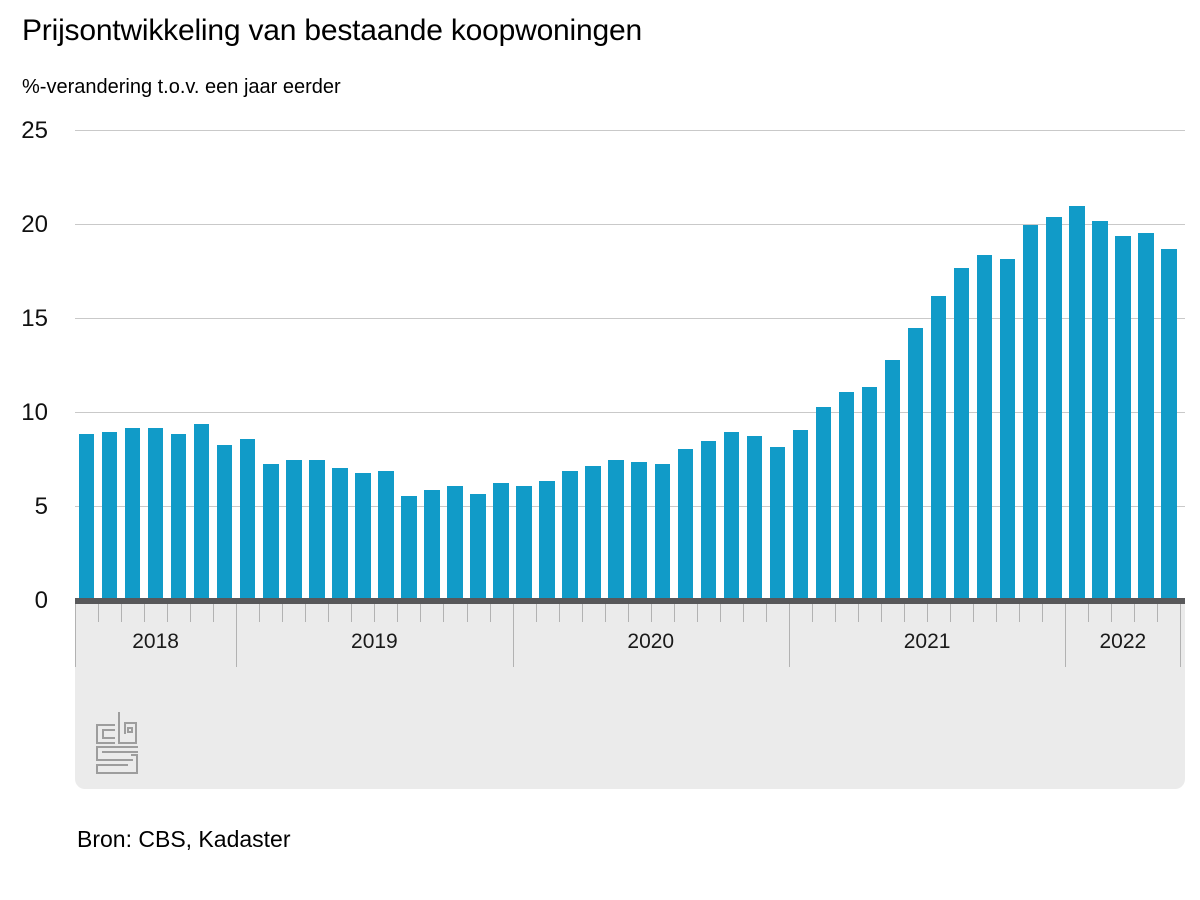 The width and height of the screenshot is (1200, 900). What do you see at coordinates (630, 601) in the screenshot?
I see `x-axis-zero-line` at bounding box center [630, 601].